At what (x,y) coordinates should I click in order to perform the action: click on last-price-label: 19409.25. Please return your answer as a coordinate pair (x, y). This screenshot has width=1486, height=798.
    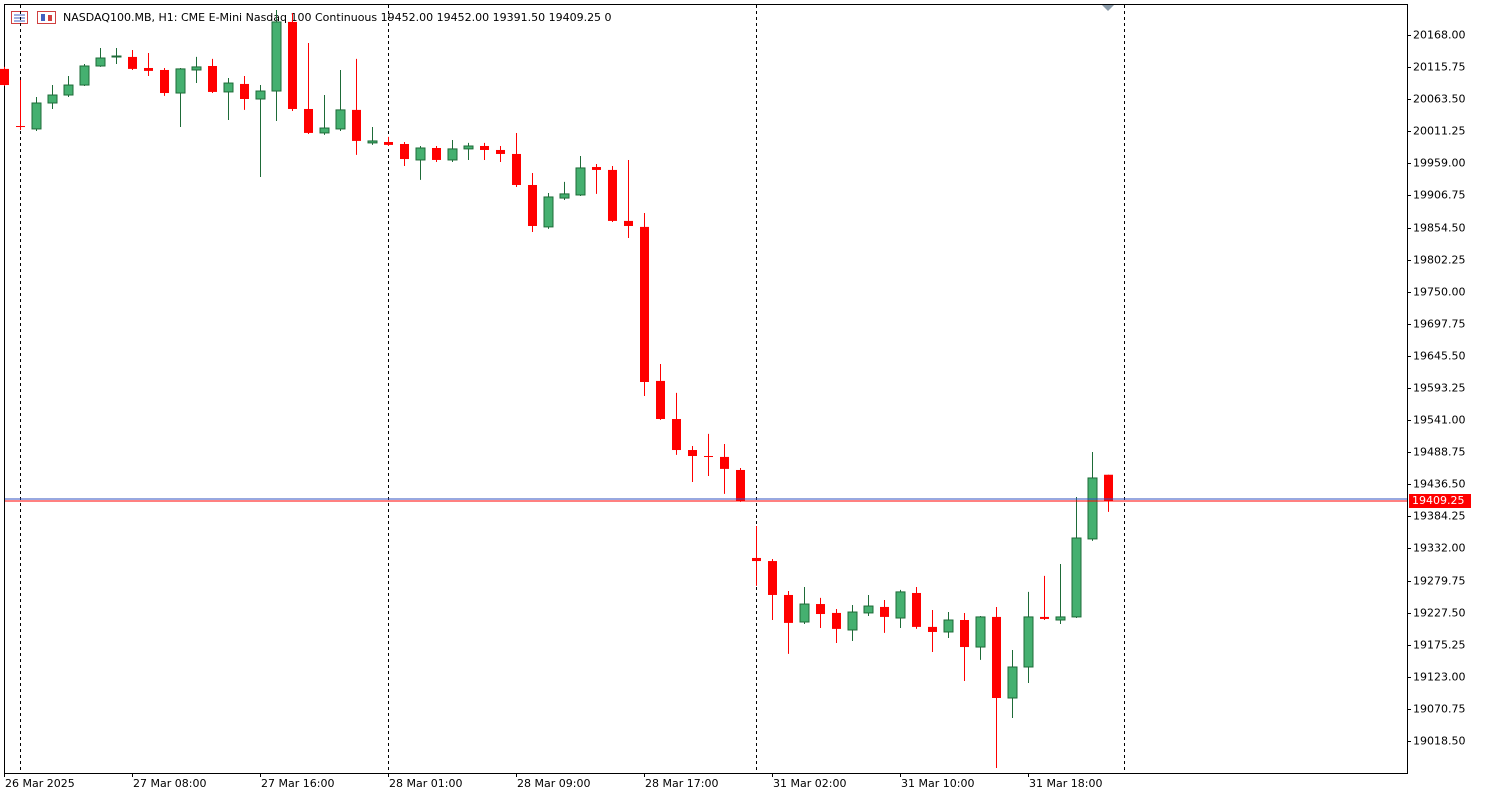
    Looking at the image, I should click on (1438, 500).